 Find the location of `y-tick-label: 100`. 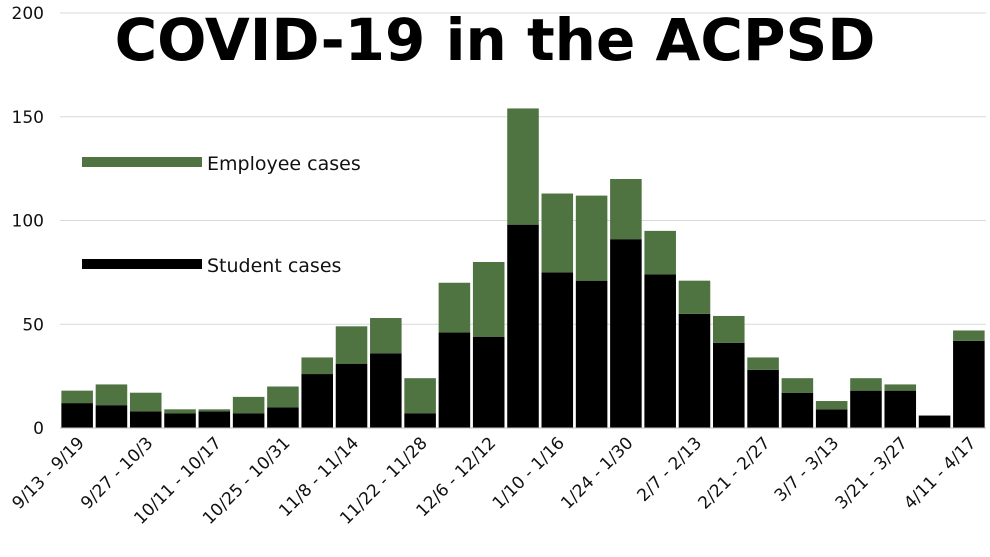

y-tick-label: 100 is located at coordinates (28, 222).